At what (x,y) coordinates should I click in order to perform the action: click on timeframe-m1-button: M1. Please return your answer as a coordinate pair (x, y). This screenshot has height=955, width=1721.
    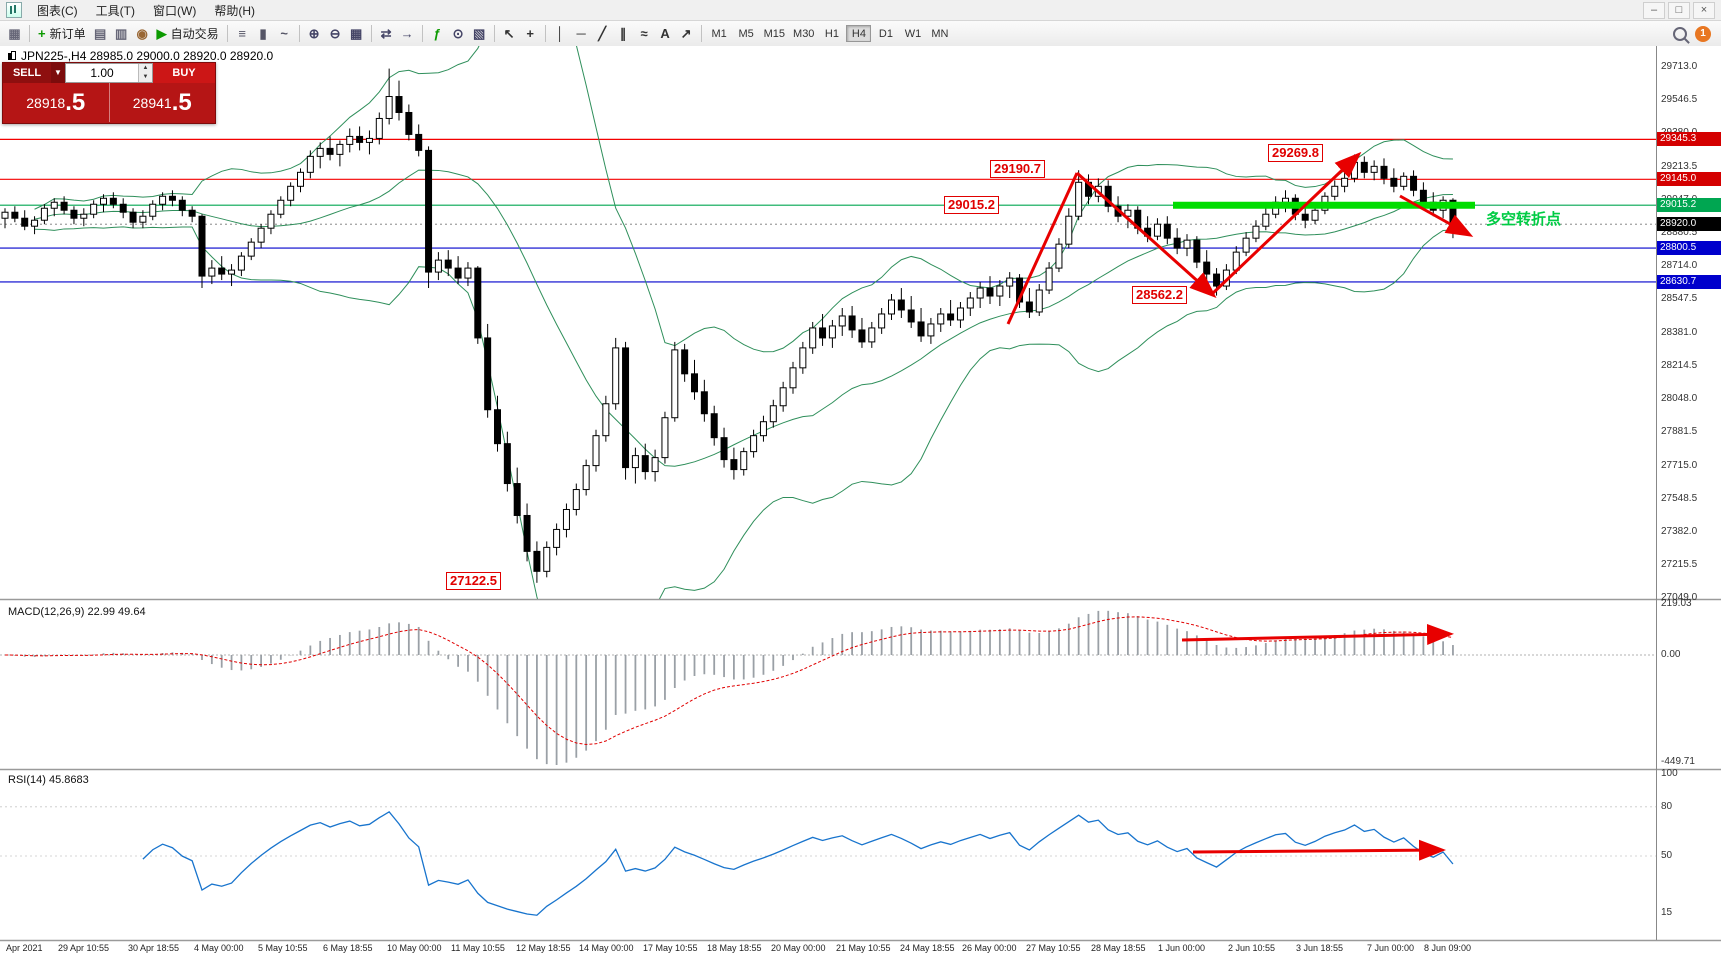
    Looking at the image, I should click on (719, 33).